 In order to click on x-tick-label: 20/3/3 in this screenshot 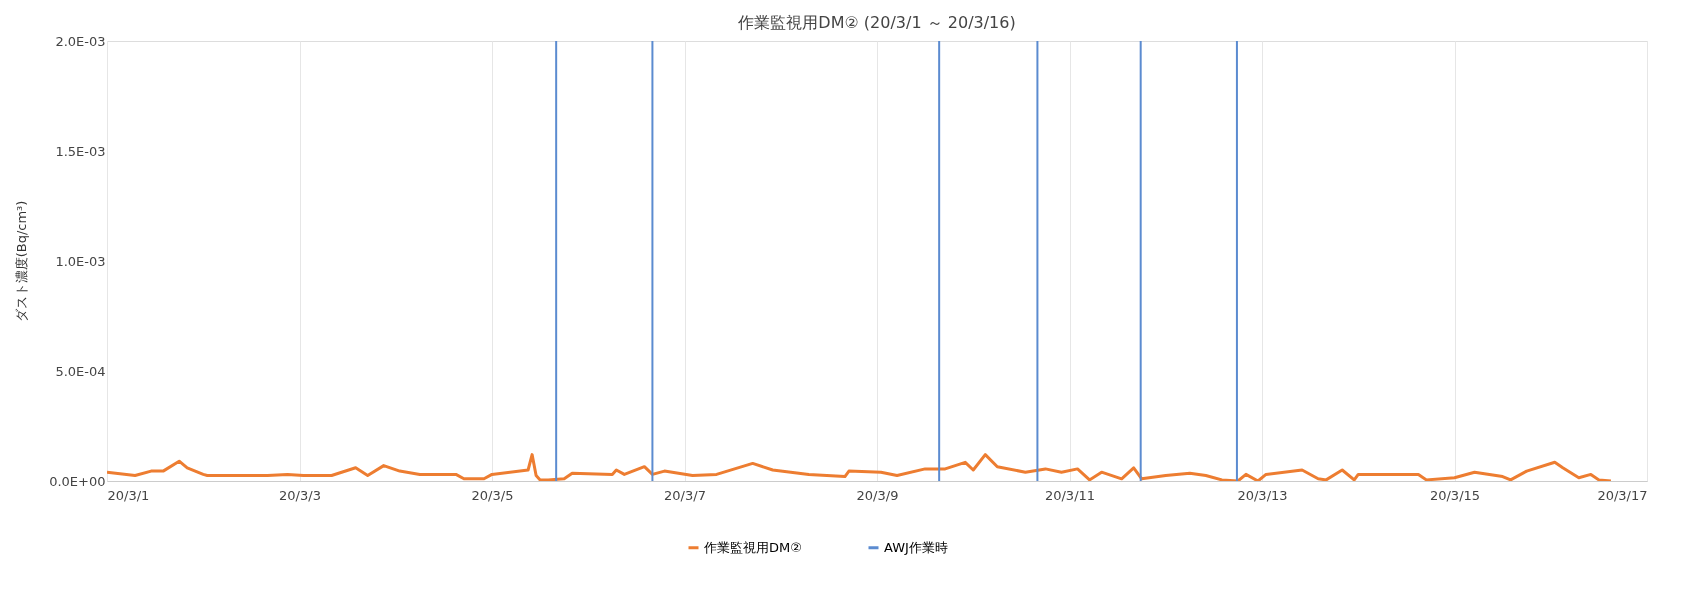, I will do `click(300, 495)`.